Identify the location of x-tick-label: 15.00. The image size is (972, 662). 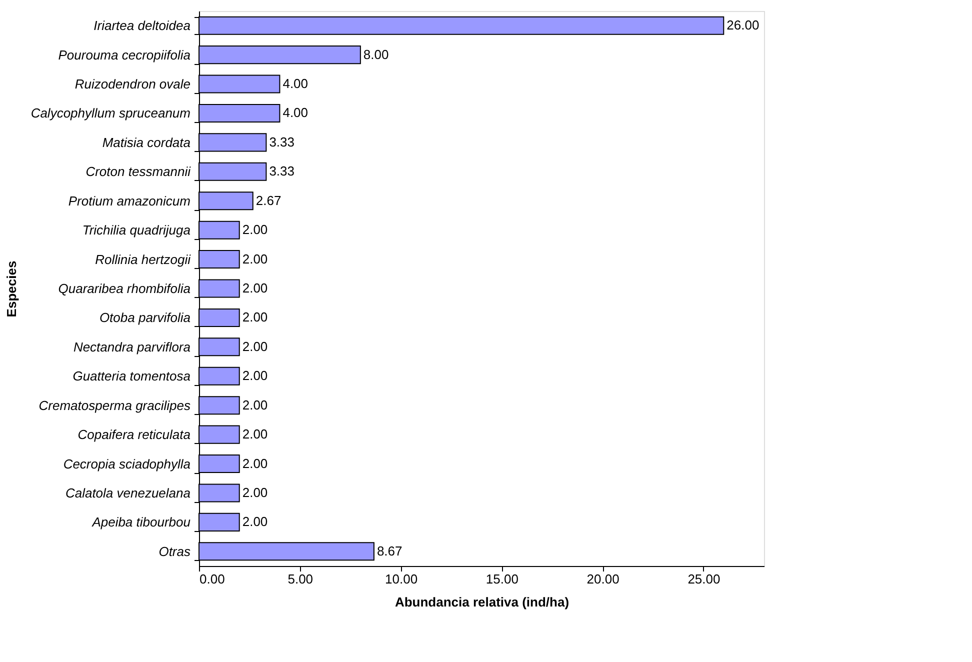
(502, 579).